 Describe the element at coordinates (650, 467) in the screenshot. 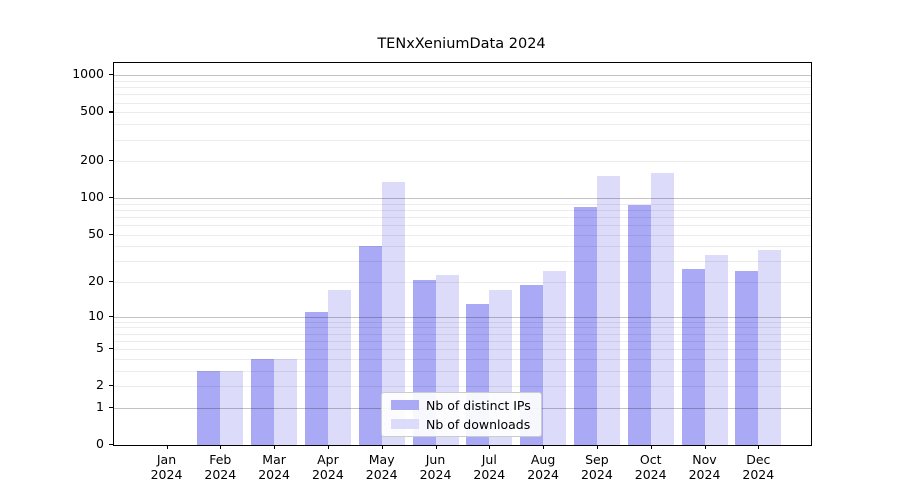

I see `xtick-label-oct: Oct 2024` at that location.